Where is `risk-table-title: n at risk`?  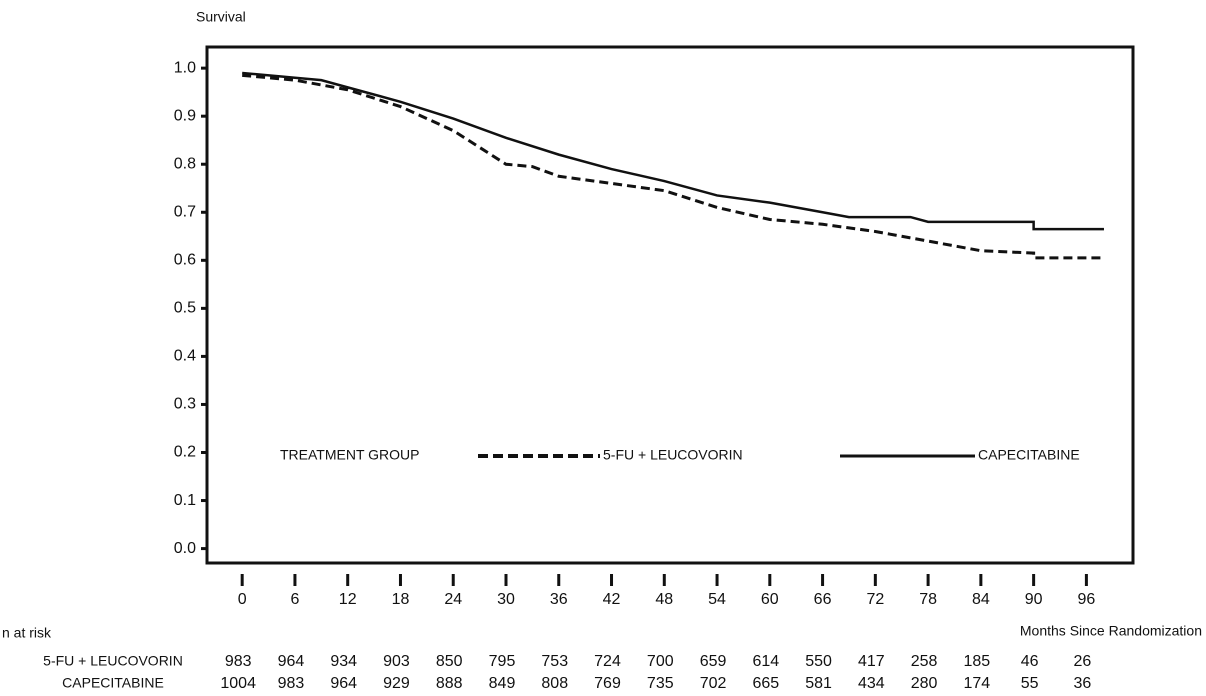
risk-table-title: n at risk is located at coordinates (27, 633).